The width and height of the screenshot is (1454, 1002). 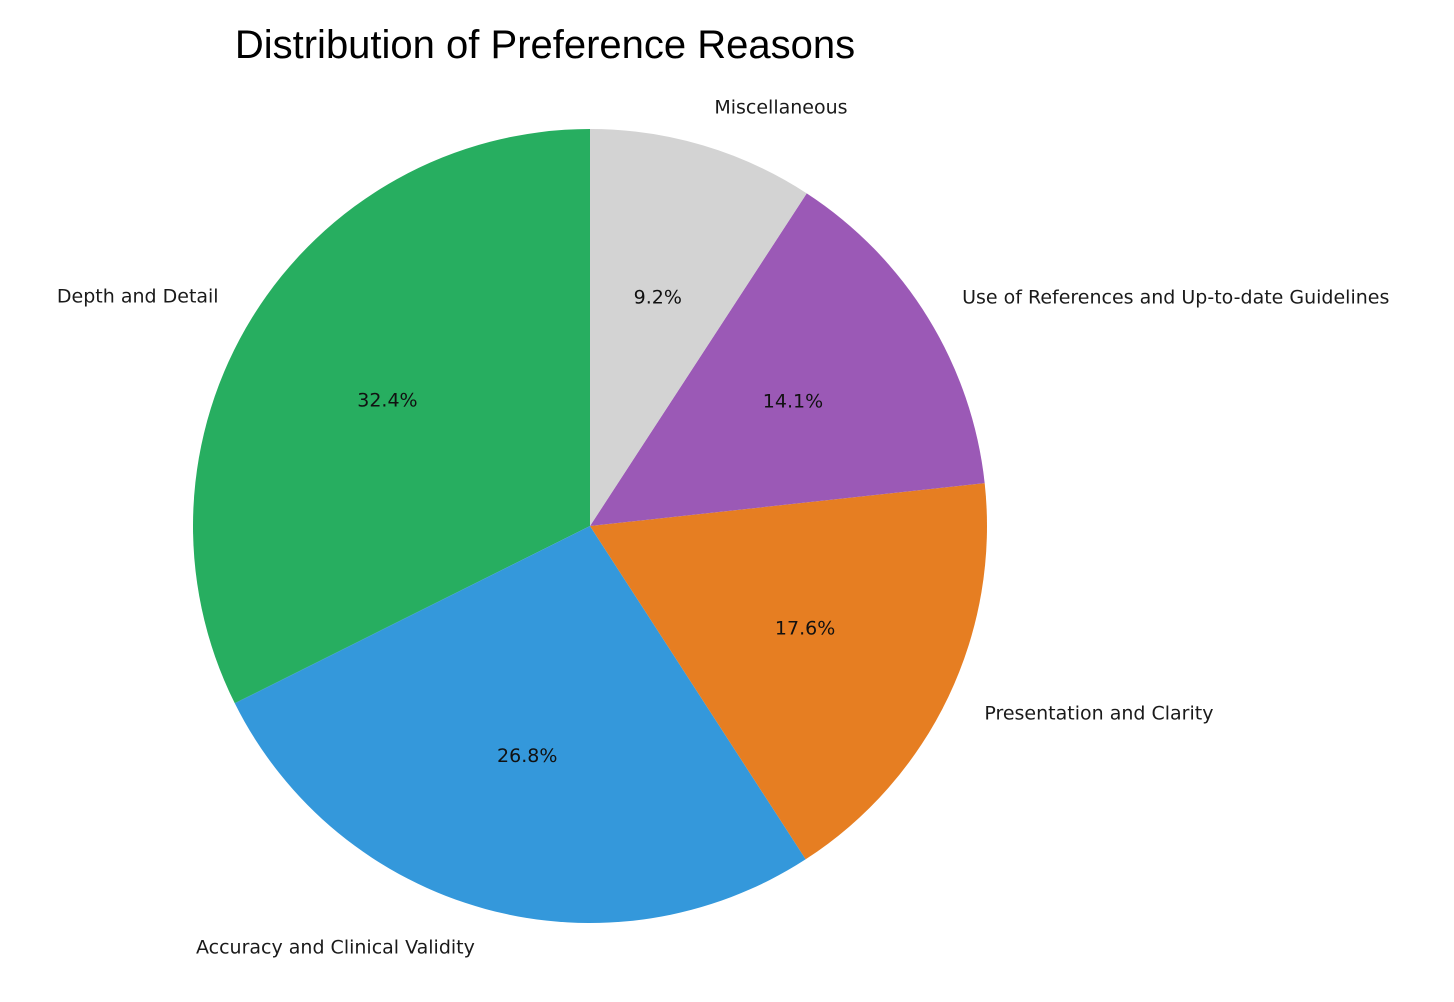 I want to click on pct-label-miscellaneous: 9.2%, so click(x=658, y=298).